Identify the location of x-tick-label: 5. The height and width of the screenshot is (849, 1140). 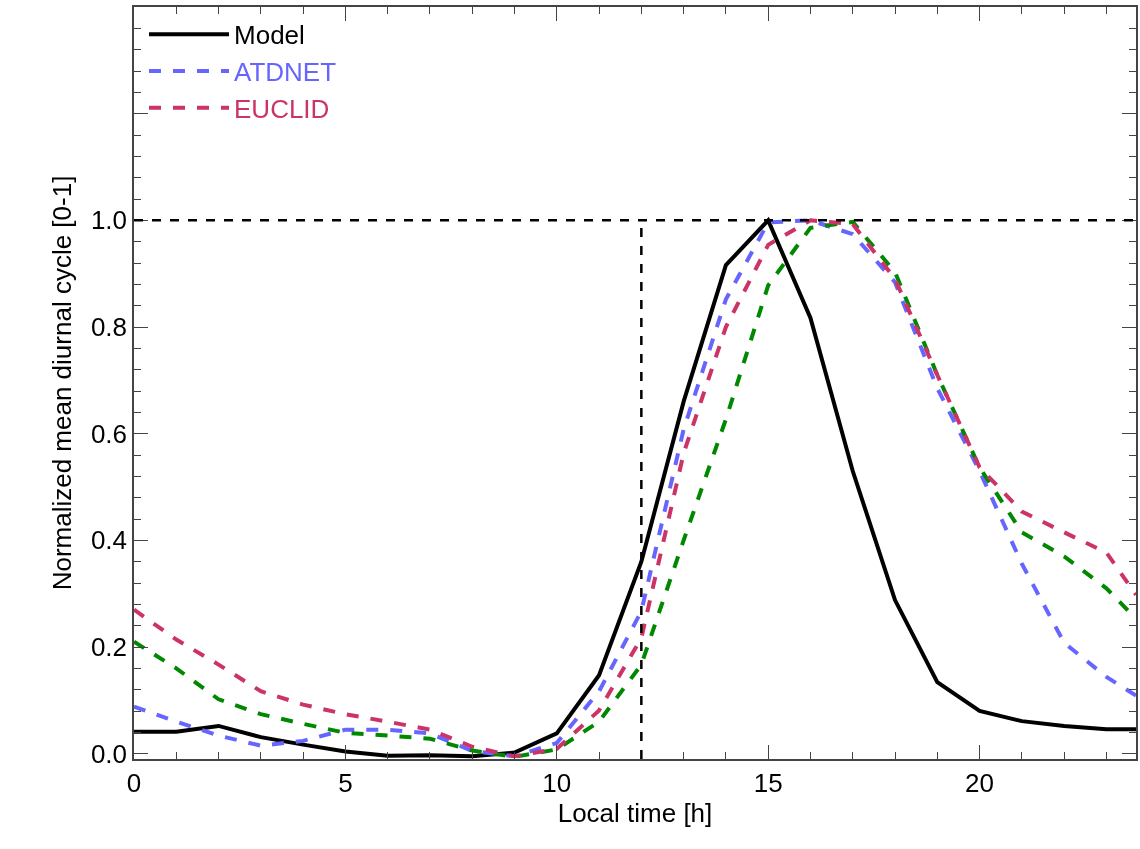
(345, 782).